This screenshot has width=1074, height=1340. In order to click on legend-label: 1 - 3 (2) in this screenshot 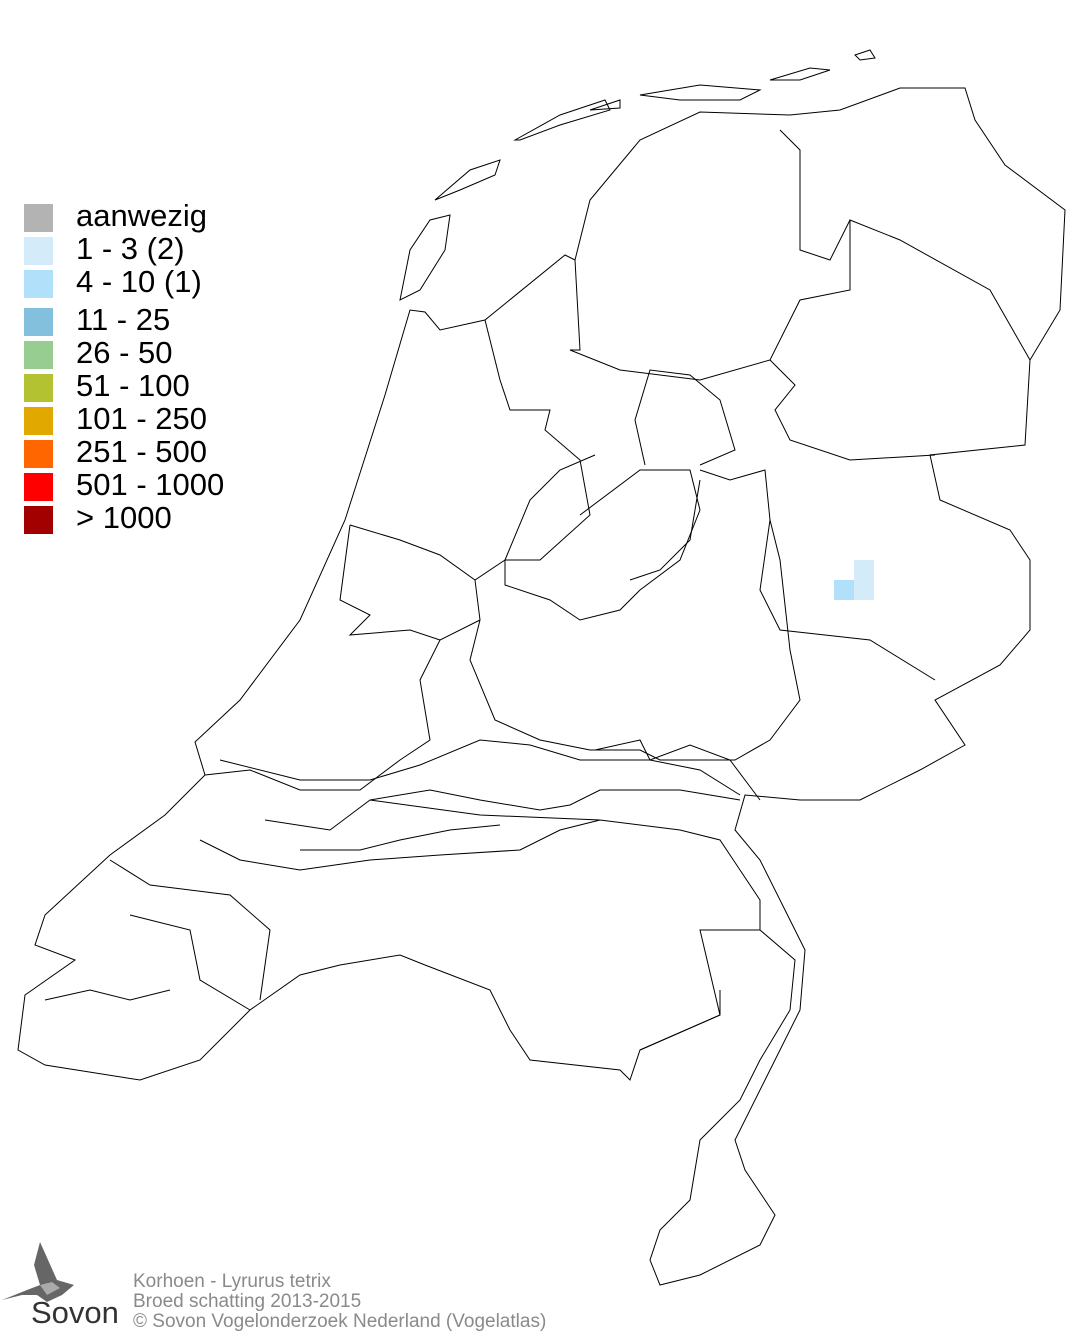, I will do `click(130, 248)`.